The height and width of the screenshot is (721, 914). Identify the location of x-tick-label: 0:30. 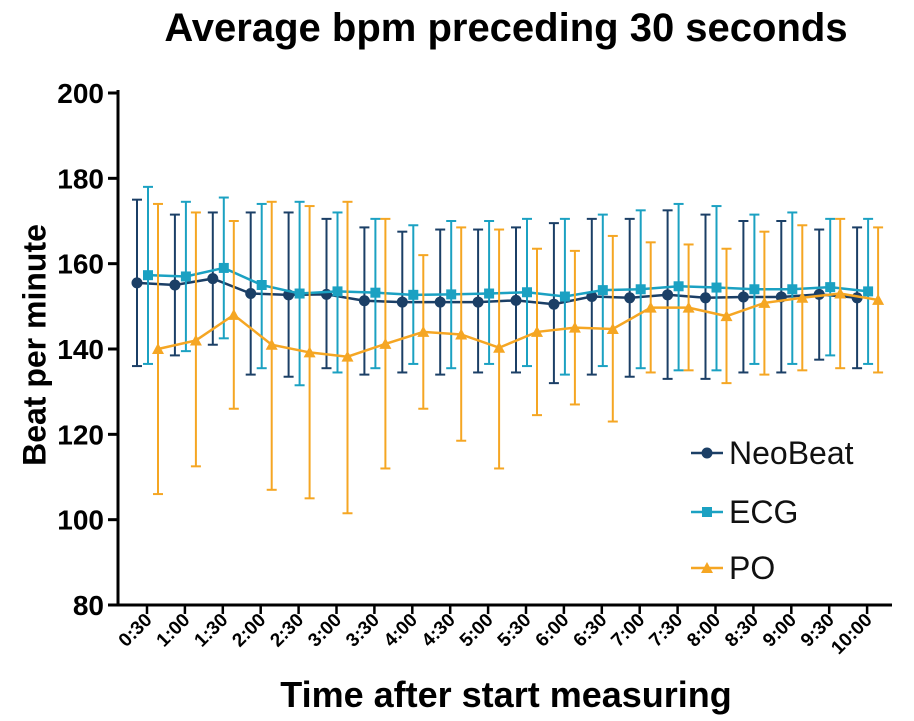
(136, 631).